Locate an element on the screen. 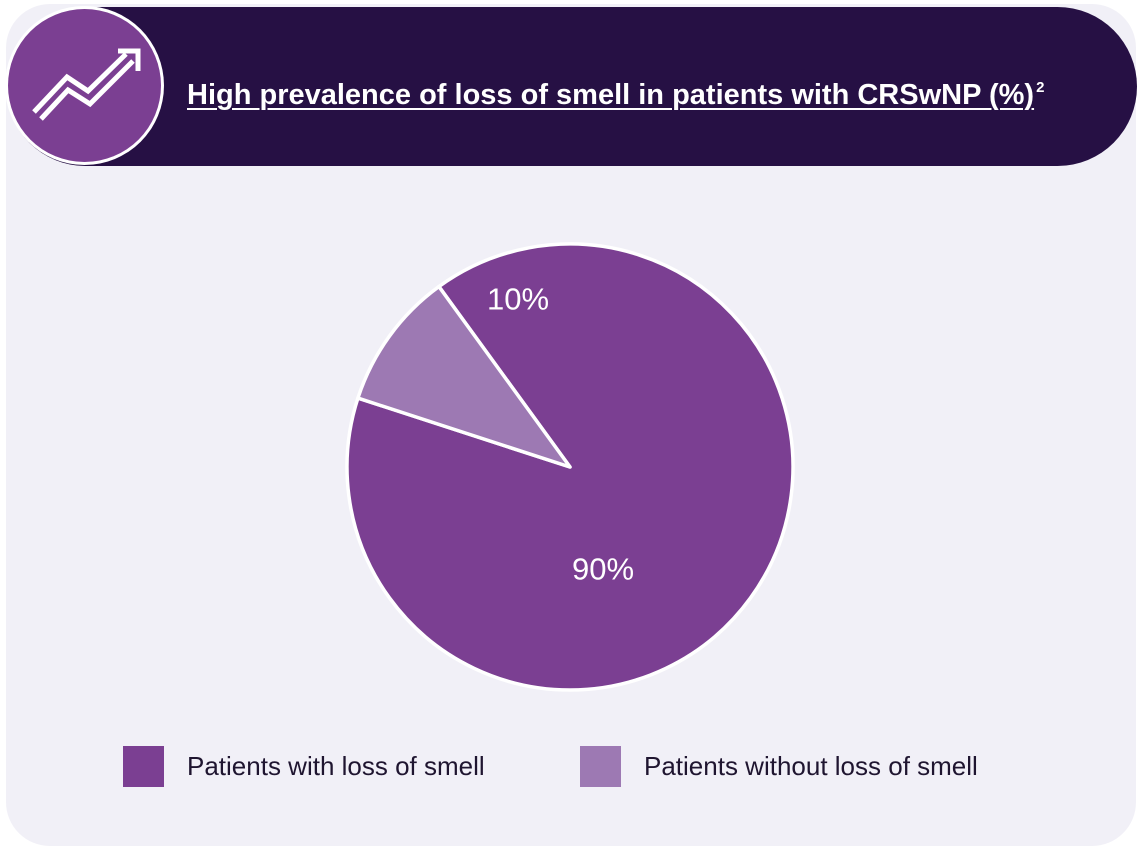 The width and height of the screenshot is (1142, 852). legend-label-with-loss: Patients with loss of smell is located at coordinates (336, 766).